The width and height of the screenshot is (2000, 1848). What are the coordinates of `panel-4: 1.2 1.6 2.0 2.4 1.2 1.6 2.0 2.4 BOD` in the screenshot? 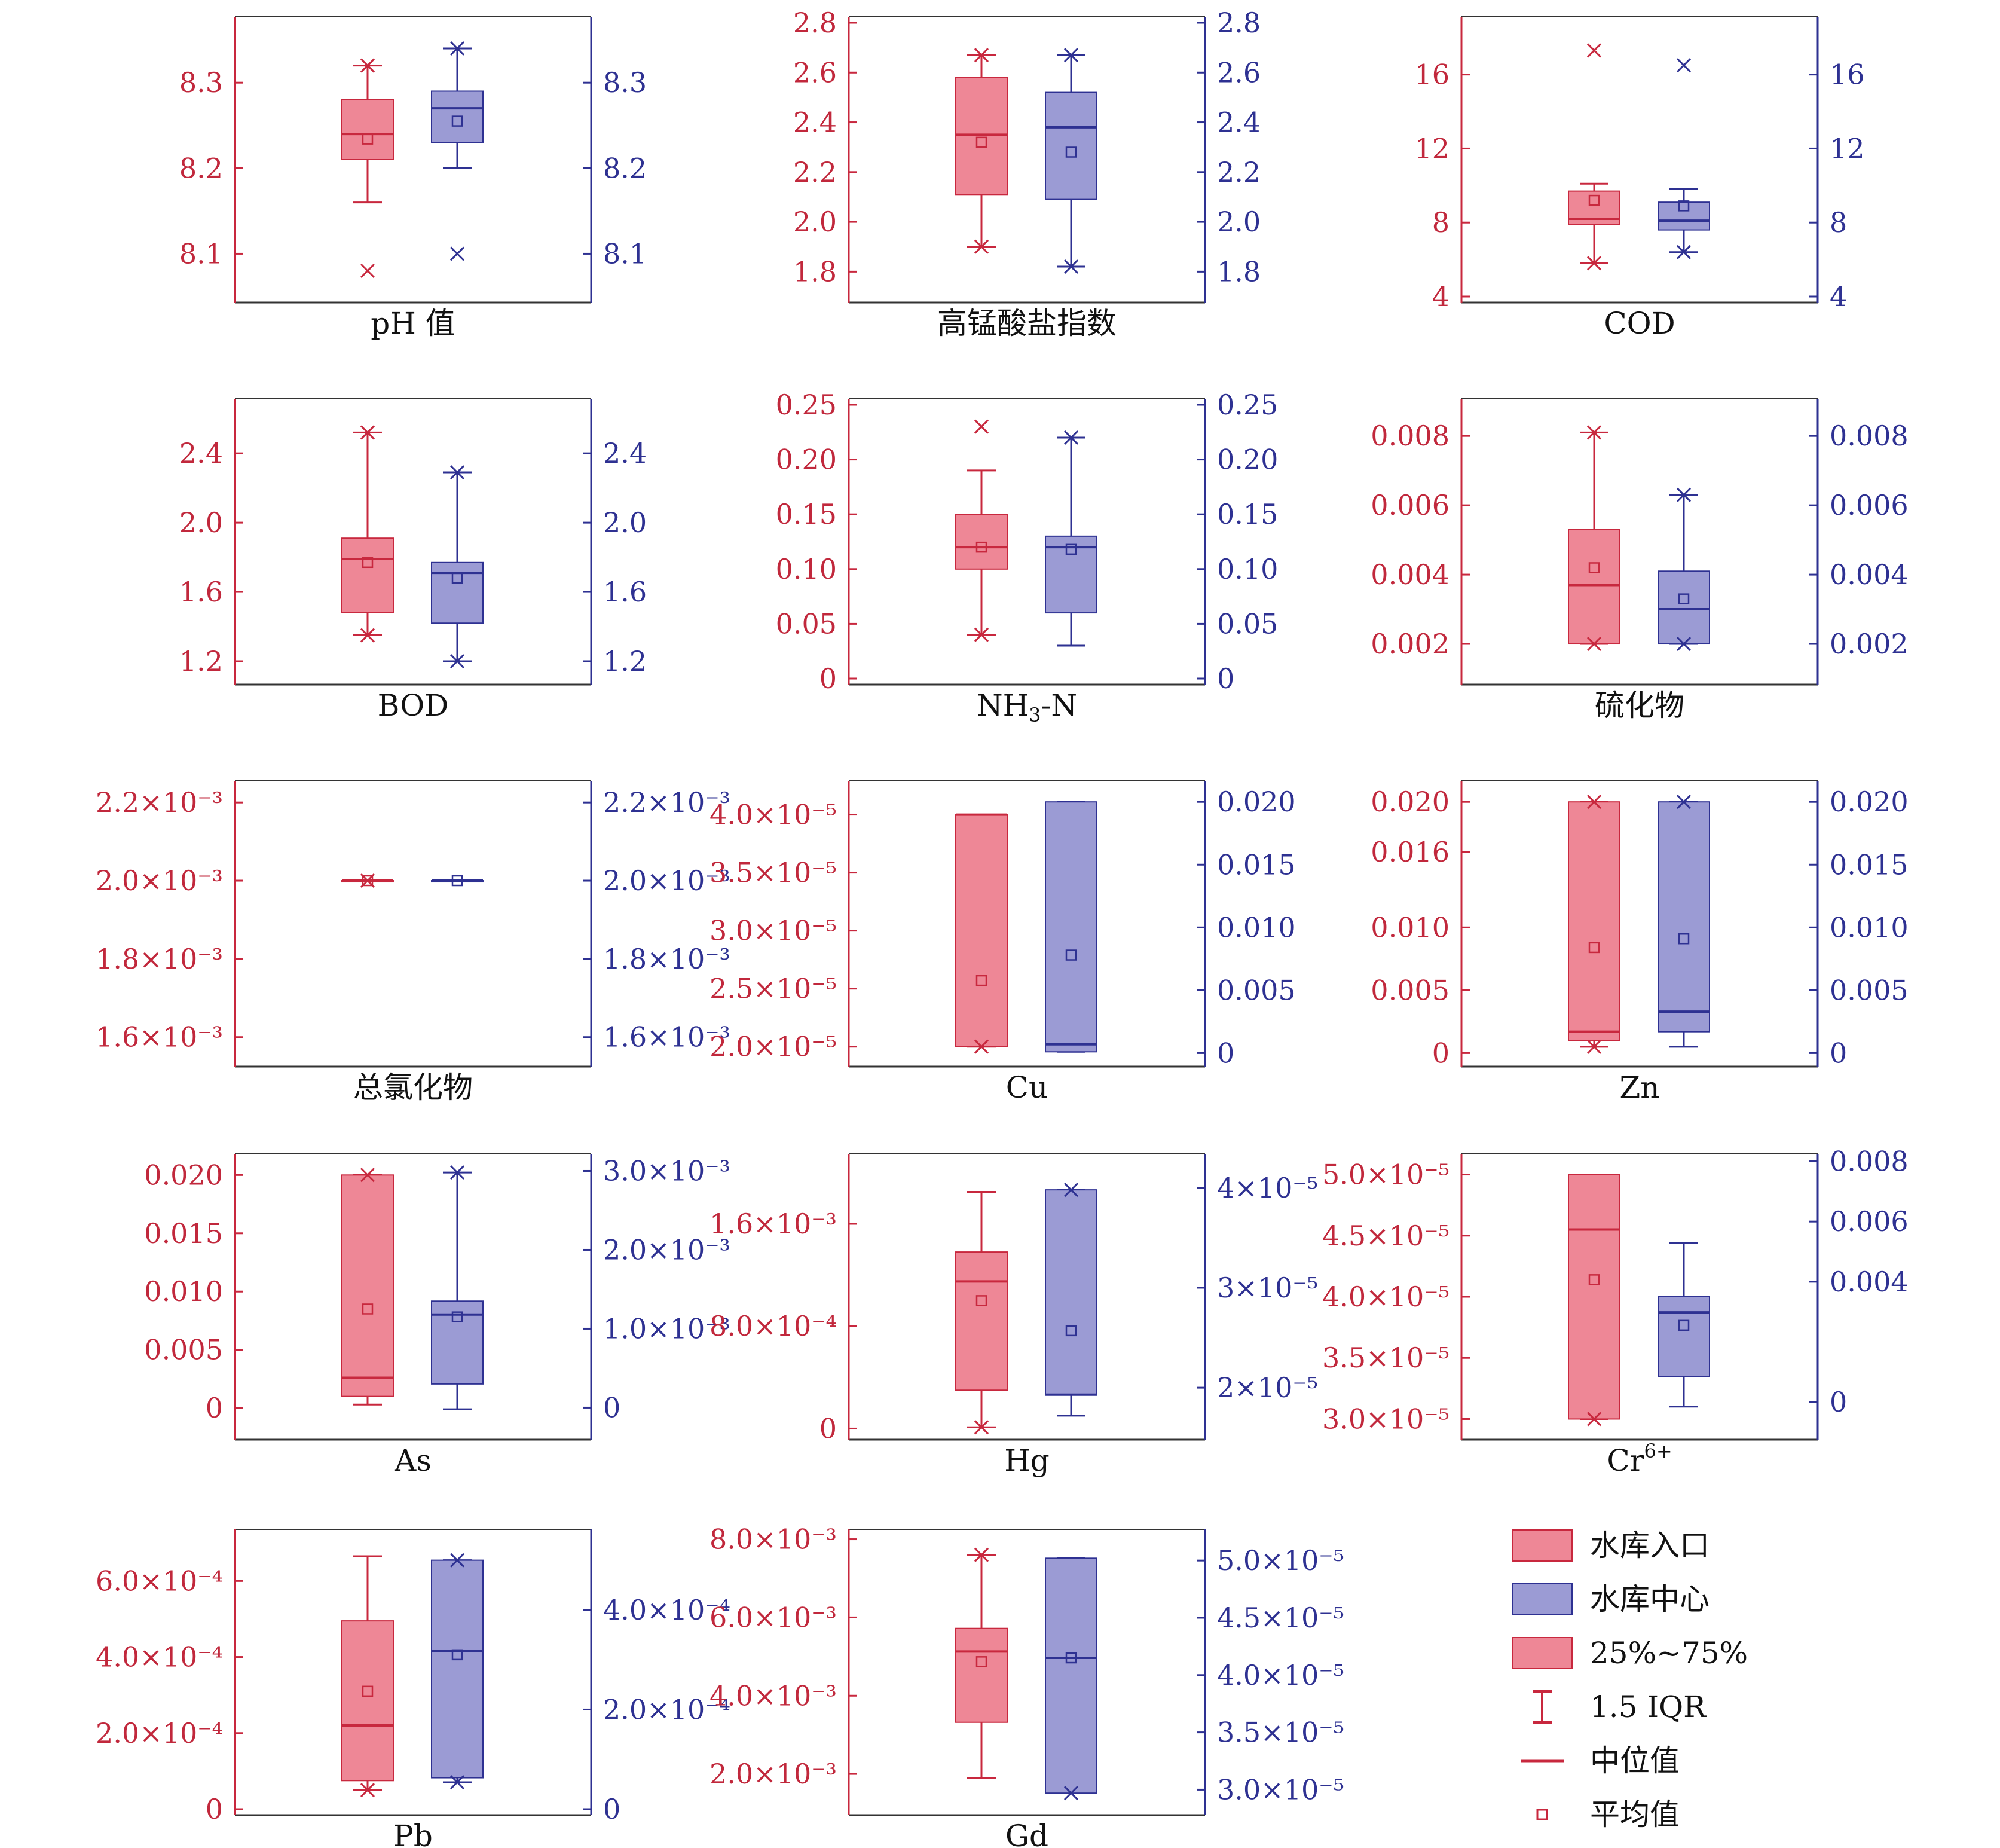 It's located at (413, 560).